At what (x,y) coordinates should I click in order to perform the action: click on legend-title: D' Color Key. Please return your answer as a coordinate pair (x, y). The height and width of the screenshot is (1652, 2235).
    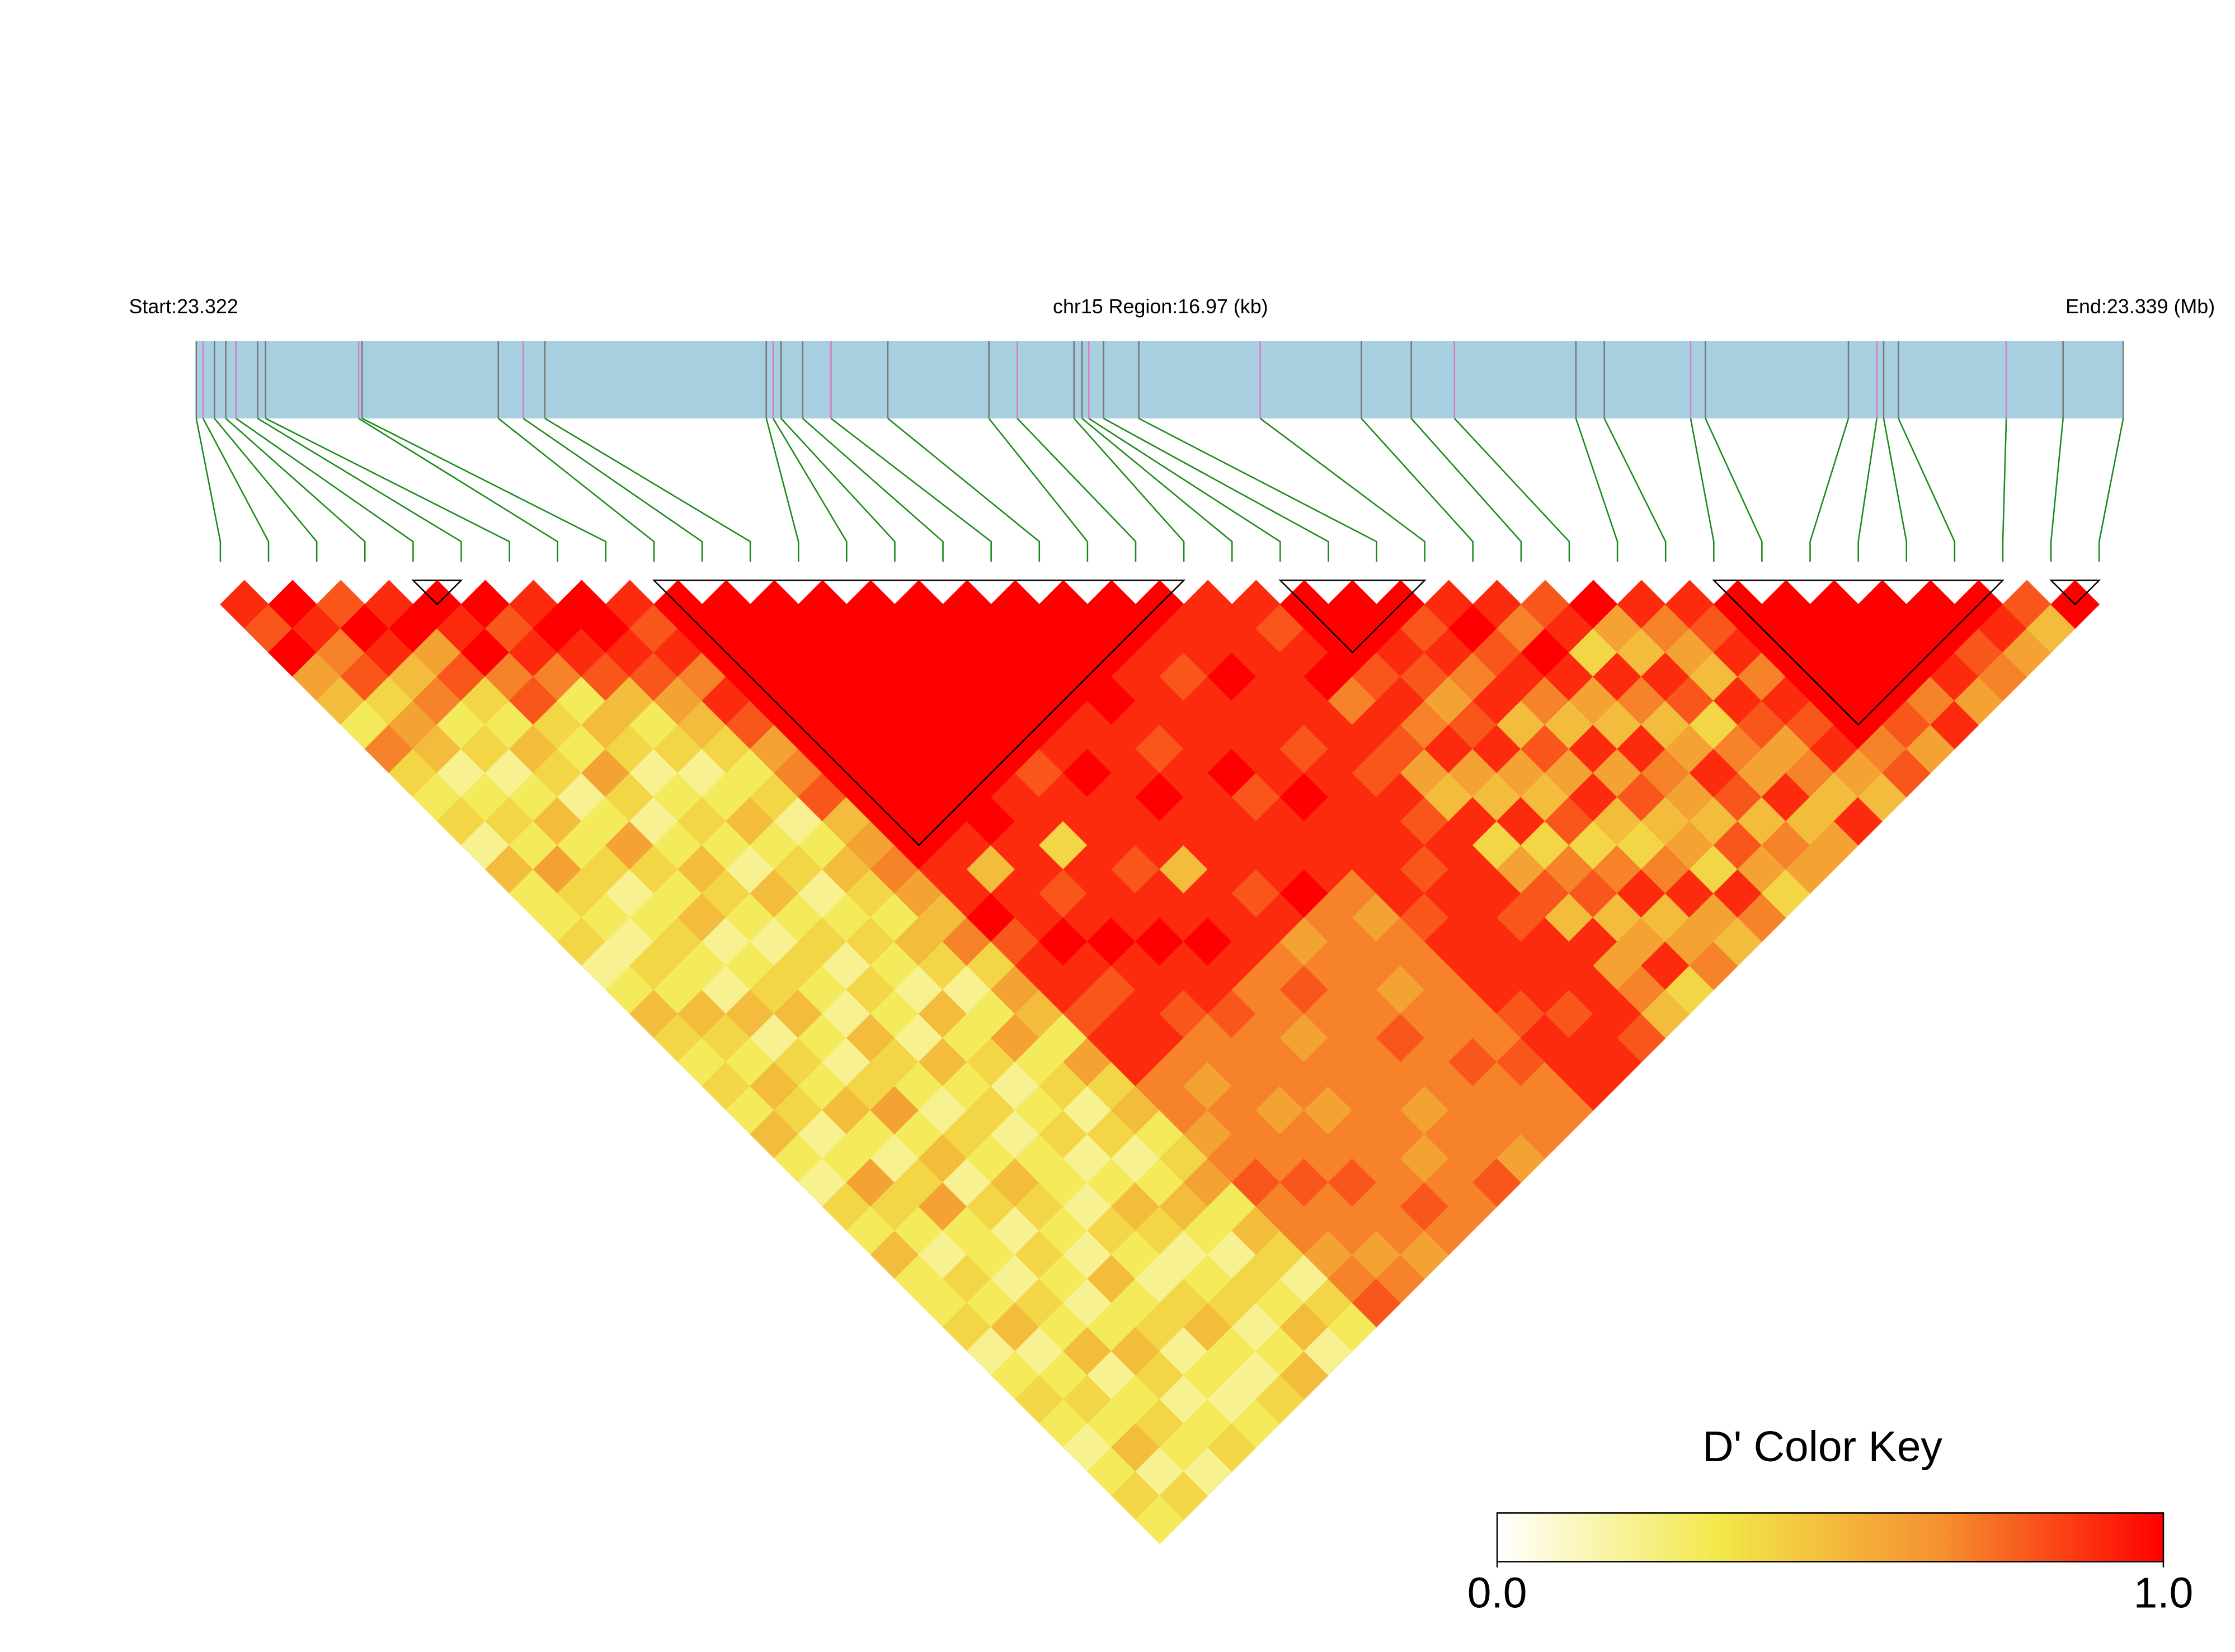
    Looking at the image, I should click on (1822, 1447).